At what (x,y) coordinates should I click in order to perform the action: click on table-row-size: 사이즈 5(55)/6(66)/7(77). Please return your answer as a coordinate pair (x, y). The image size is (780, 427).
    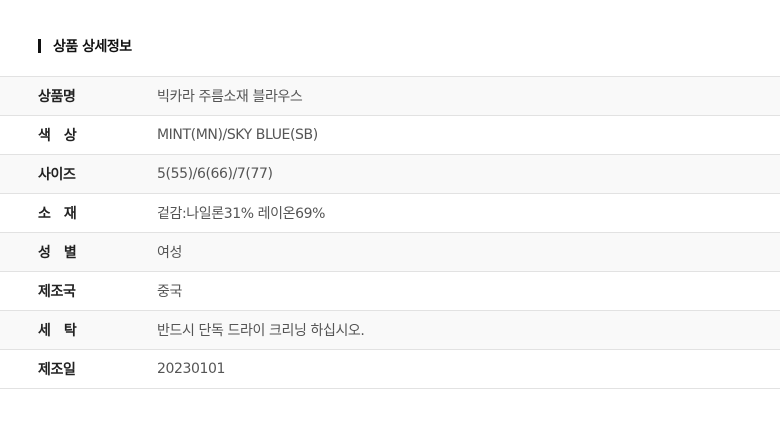
    Looking at the image, I should click on (390, 174).